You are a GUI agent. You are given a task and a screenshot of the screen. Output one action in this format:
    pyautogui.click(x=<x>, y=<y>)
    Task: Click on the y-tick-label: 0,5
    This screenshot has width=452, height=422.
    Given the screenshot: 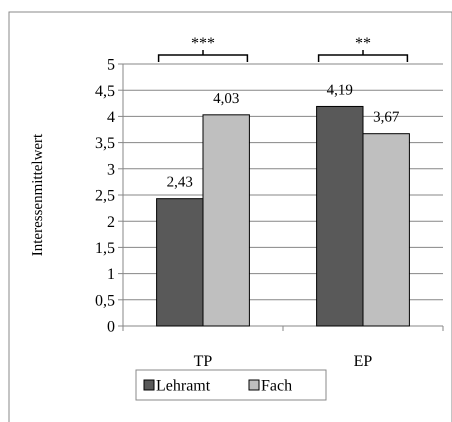 What is the action you would take?
    pyautogui.click(x=105, y=301)
    